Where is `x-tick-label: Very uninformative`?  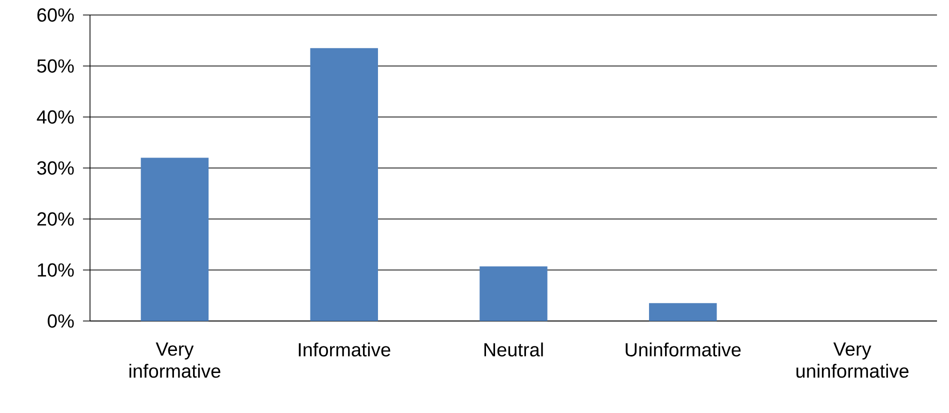
x-tick-label: Very uninformative is located at coordinates (852, 360).